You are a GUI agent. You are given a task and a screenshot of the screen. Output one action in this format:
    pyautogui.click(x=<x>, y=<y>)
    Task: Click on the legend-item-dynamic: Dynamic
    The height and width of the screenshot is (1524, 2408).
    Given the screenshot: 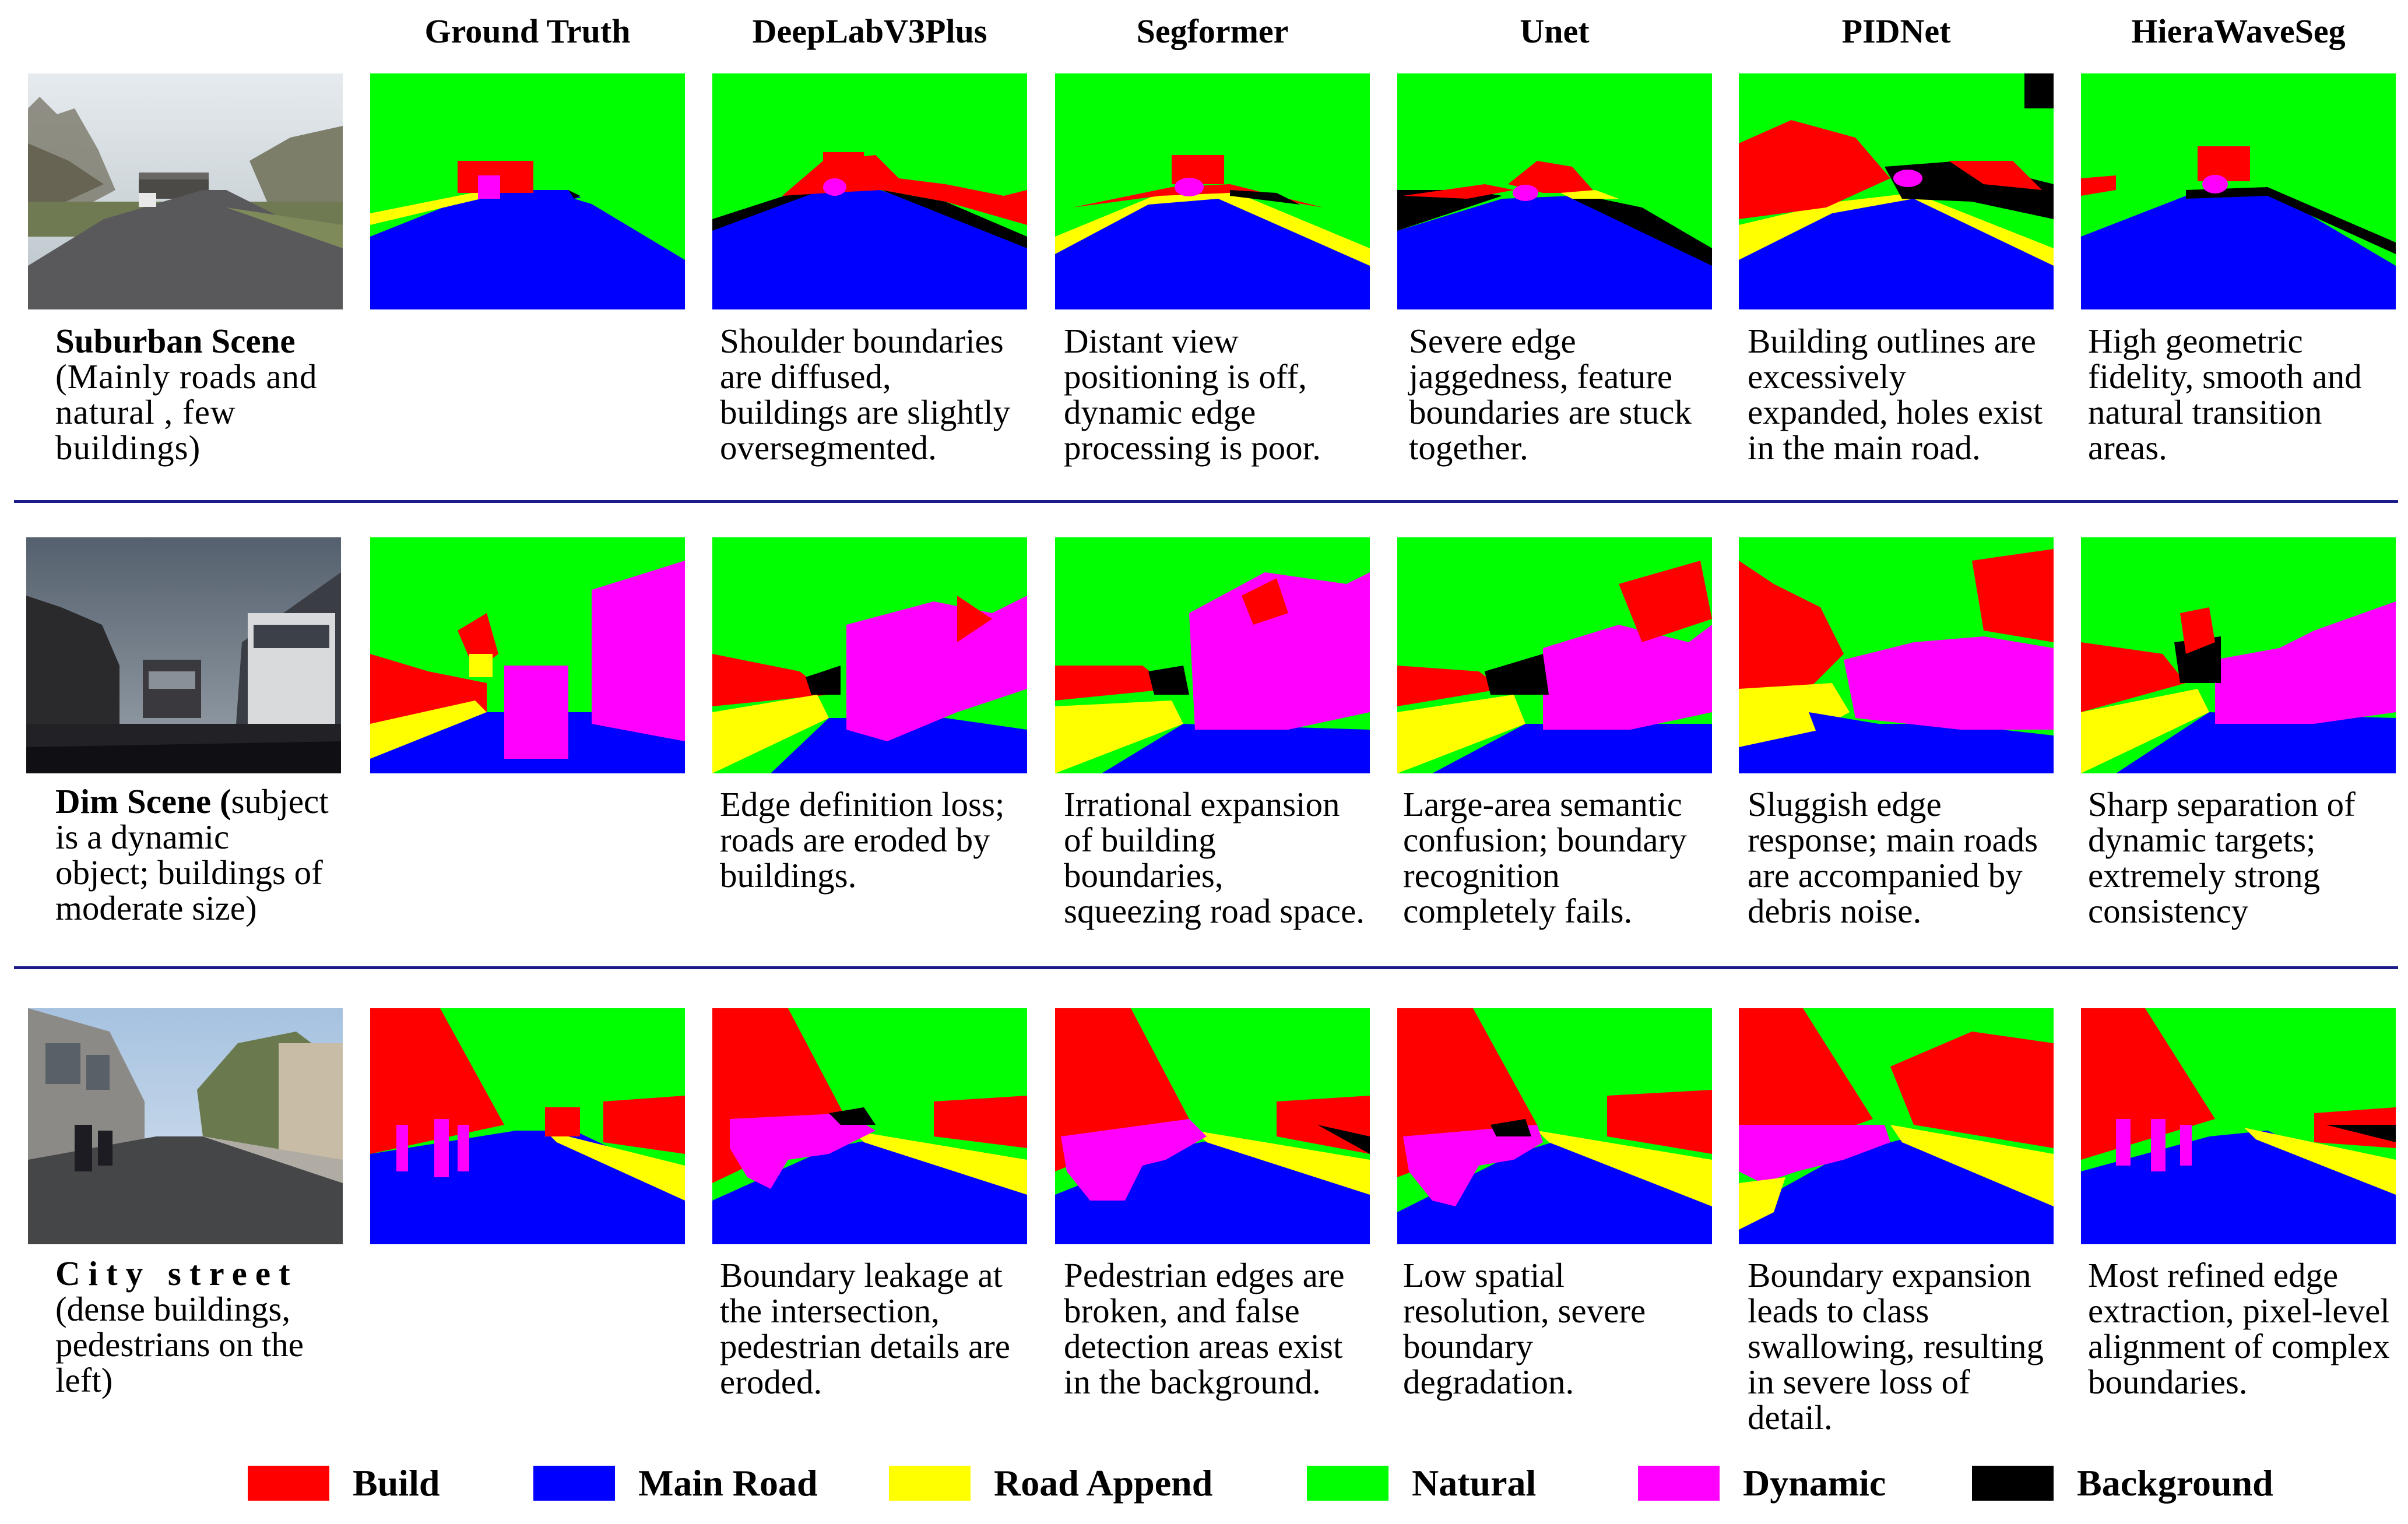 What is the action you would take?
    pyautogui.click(x=1762, y=1483)
    